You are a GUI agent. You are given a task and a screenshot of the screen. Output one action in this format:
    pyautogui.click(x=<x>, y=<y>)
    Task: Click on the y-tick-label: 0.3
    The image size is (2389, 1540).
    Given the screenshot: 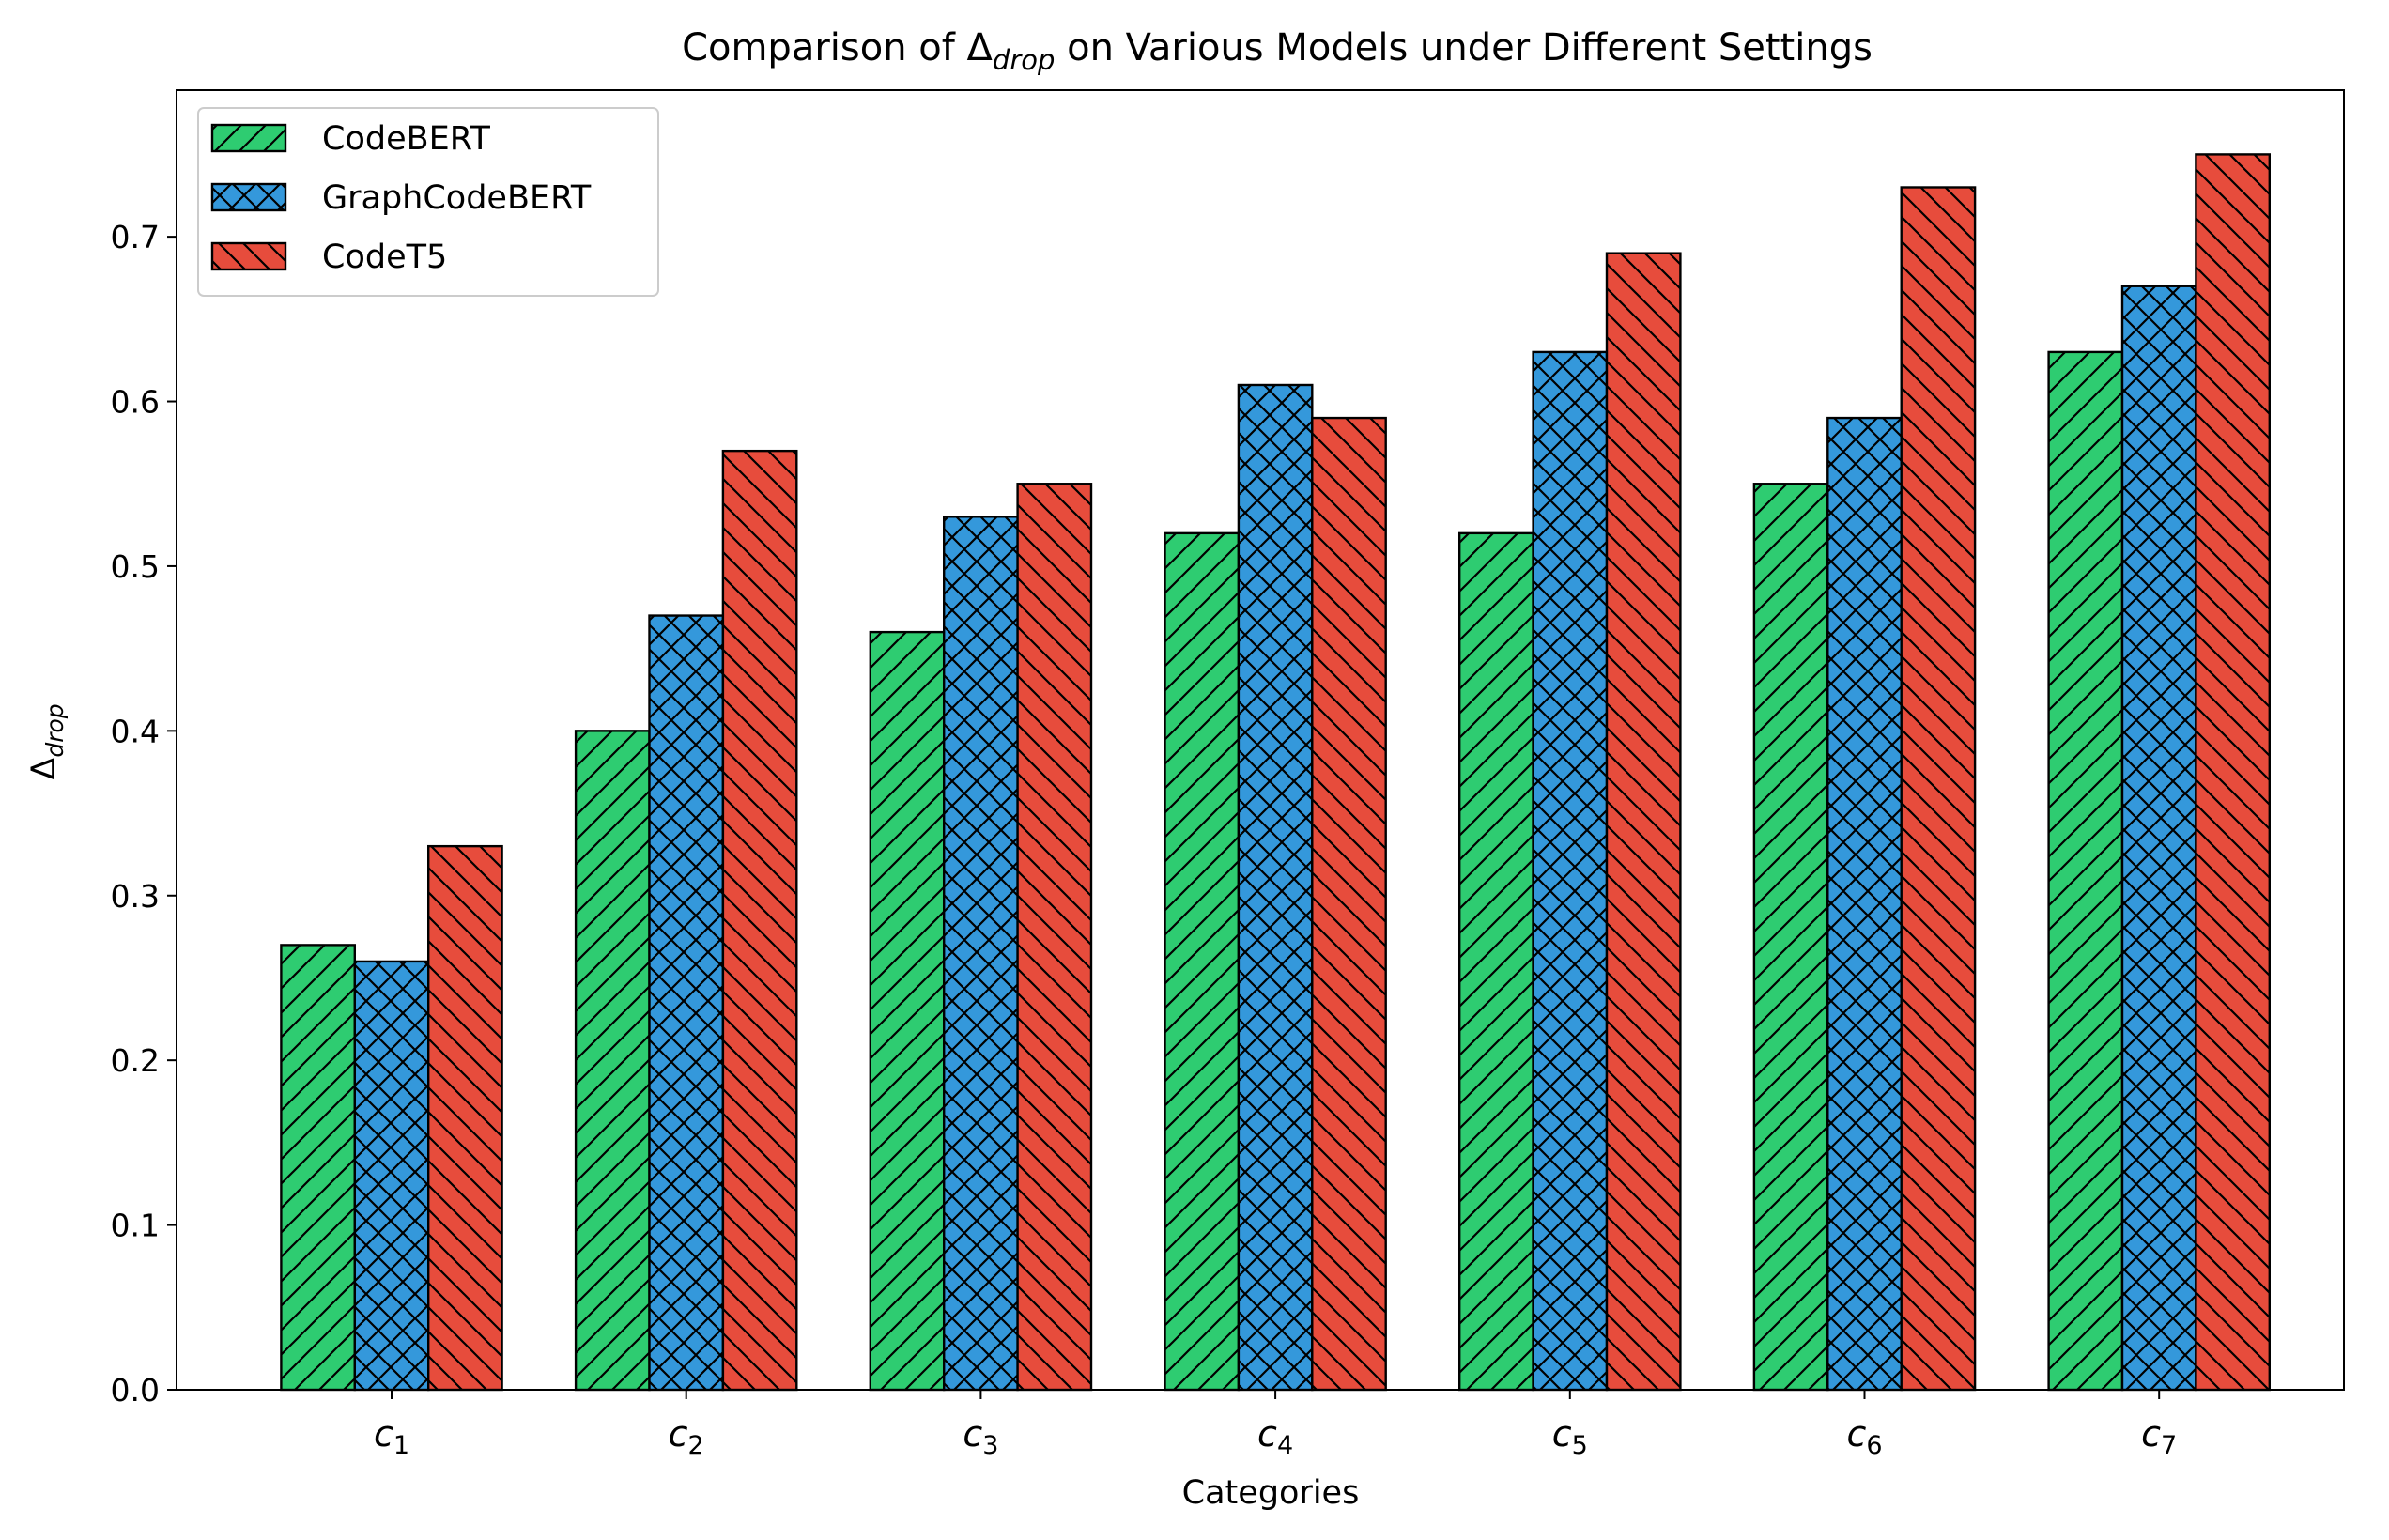 What is the action you would take?
    pyautogui.click(x=135, y=896)
    